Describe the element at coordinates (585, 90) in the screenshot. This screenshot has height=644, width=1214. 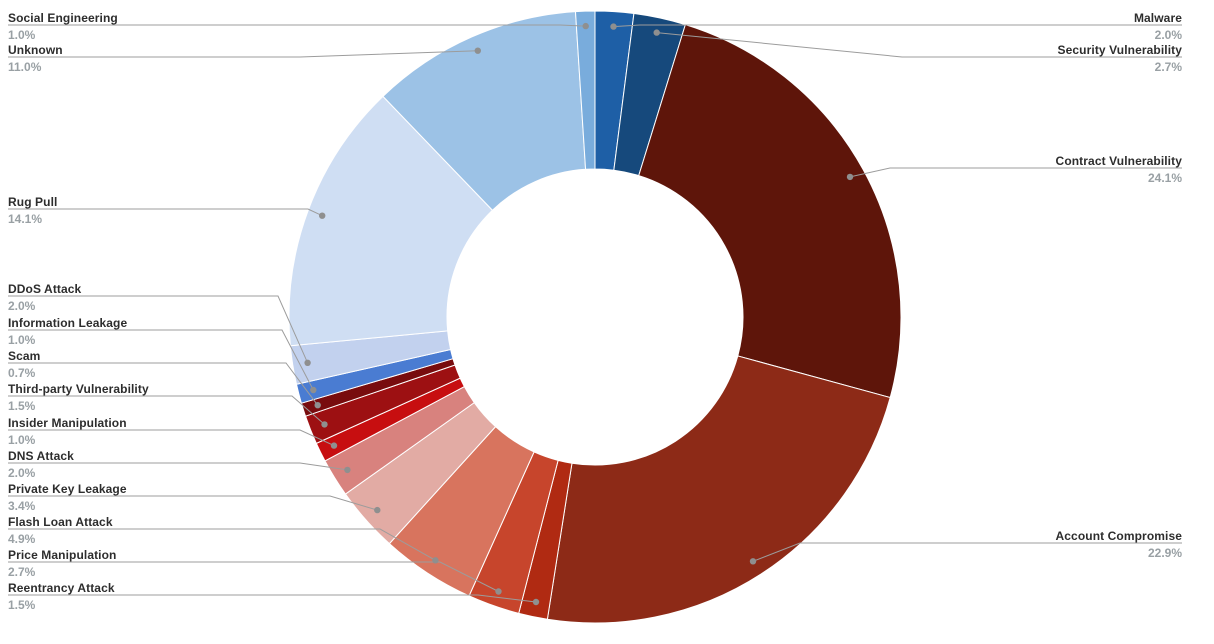
I see `slice-social-engineering` at that location.